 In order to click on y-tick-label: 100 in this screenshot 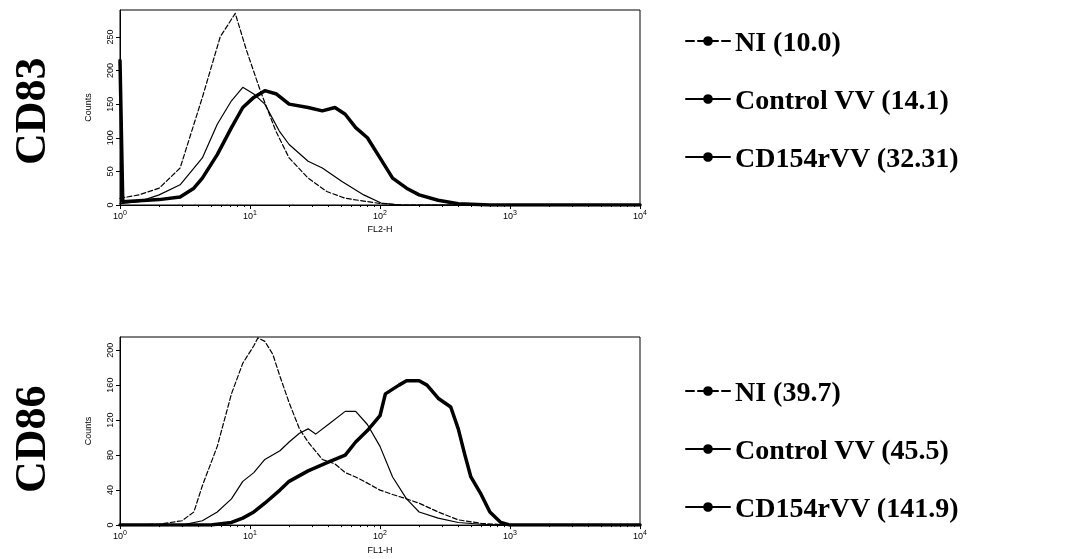, I will do `click(109, 138)`.